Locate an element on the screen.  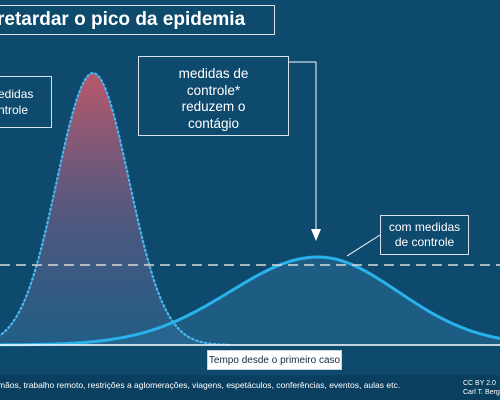
footer-bar is located at coordinates (250, 387).